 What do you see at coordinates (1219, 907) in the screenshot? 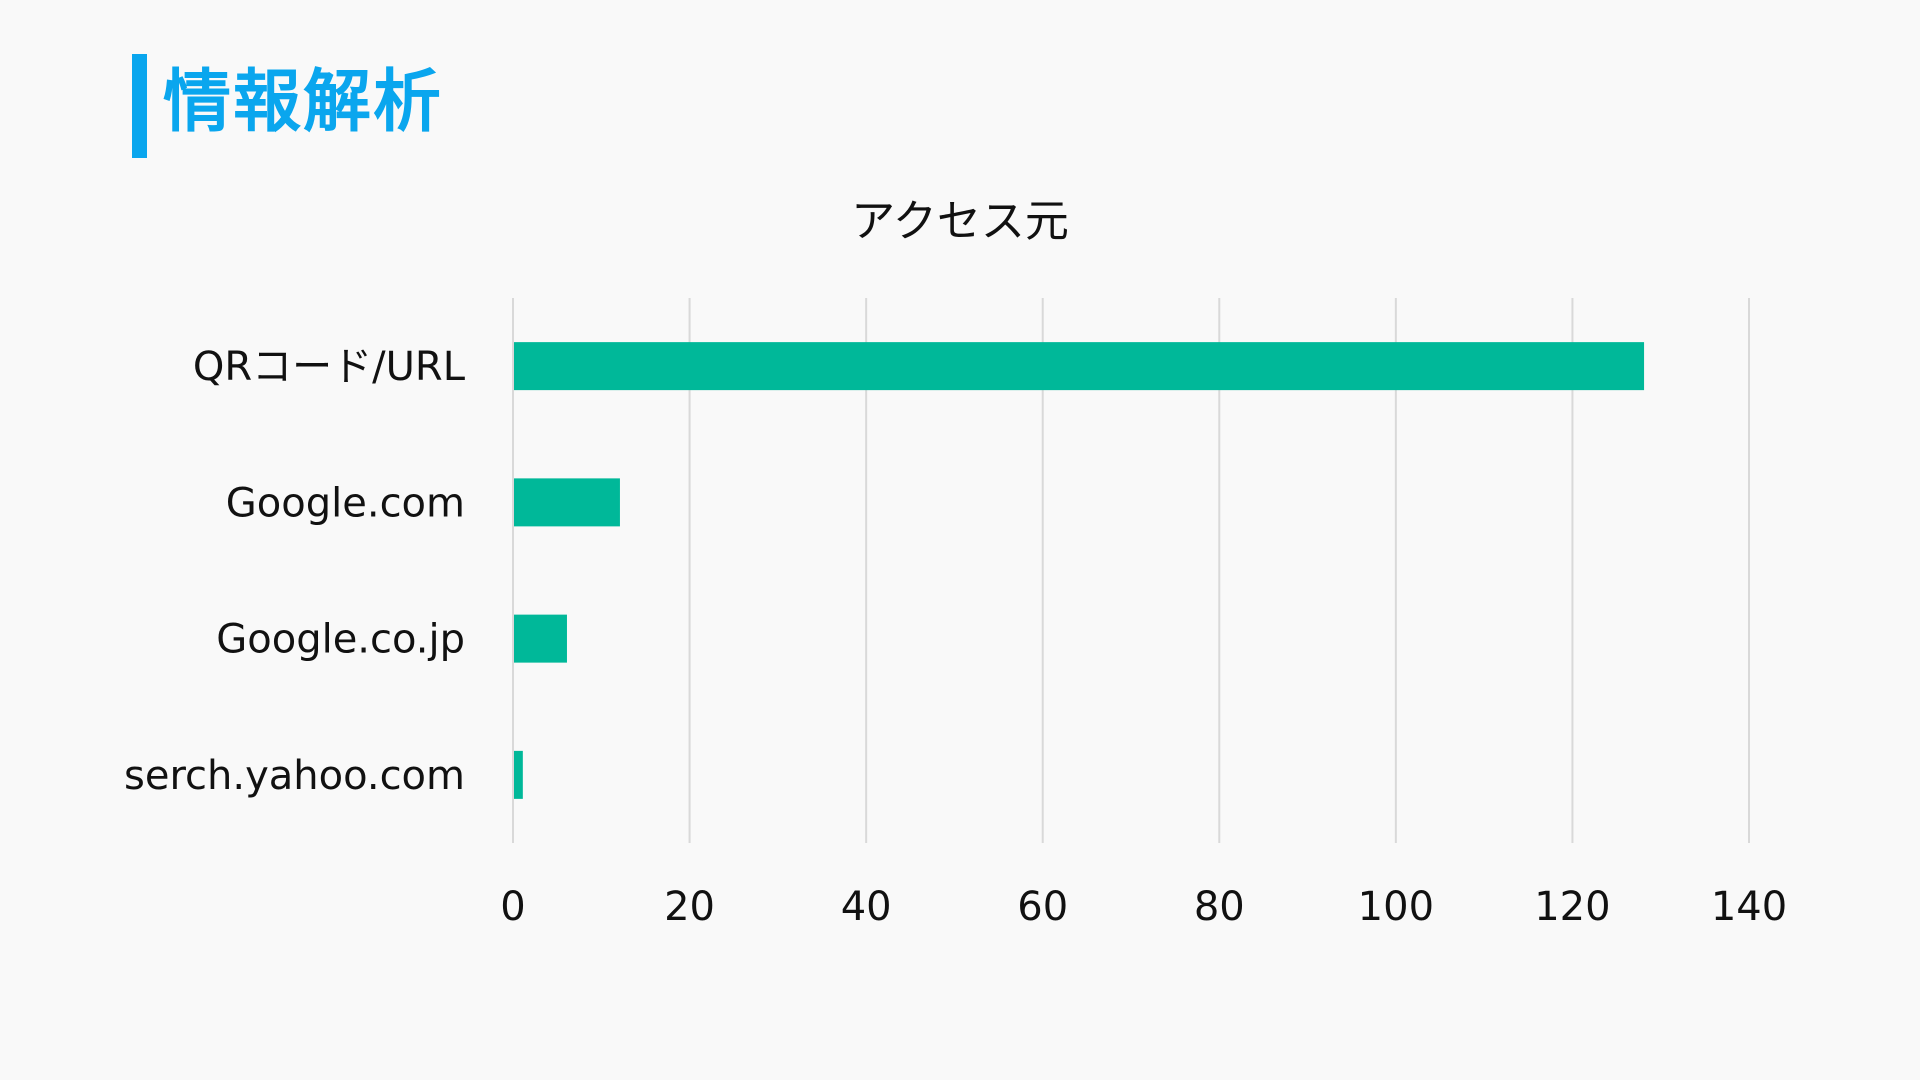
I see `x-tick-label: 80` at bounding box center [1219, 907].